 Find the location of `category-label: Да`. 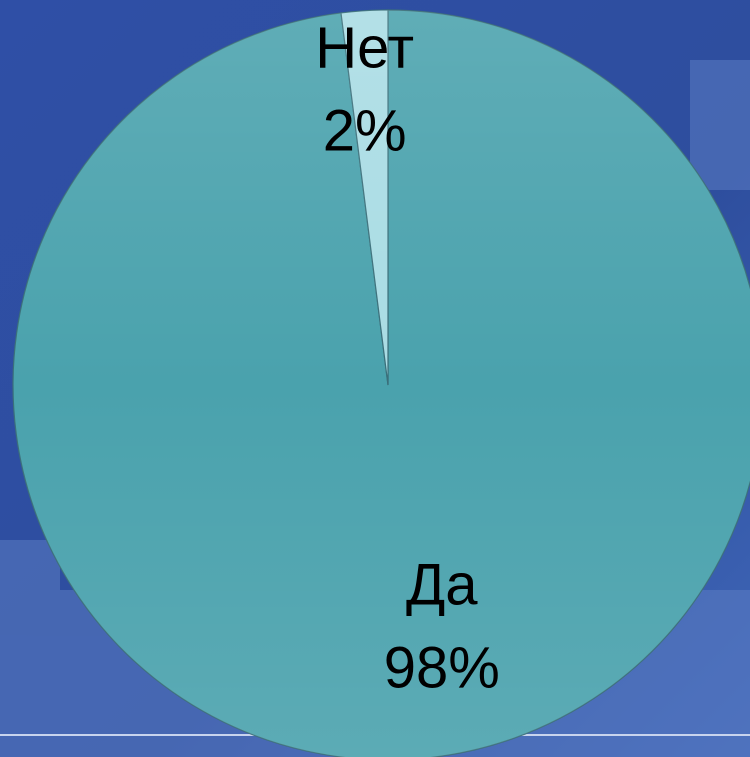

category-label: Да is located at coordinates (442, 584).